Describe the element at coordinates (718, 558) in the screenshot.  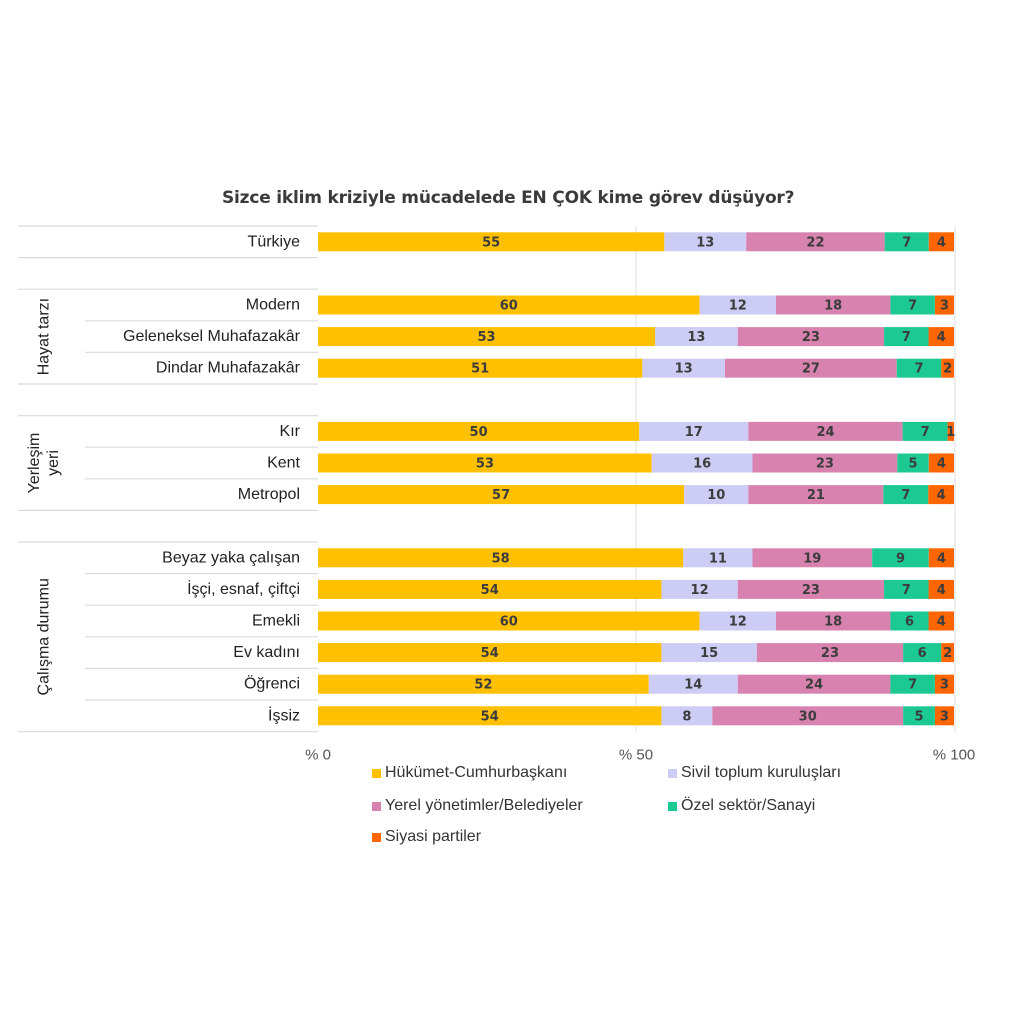
I see `data-label: 11` at that location.